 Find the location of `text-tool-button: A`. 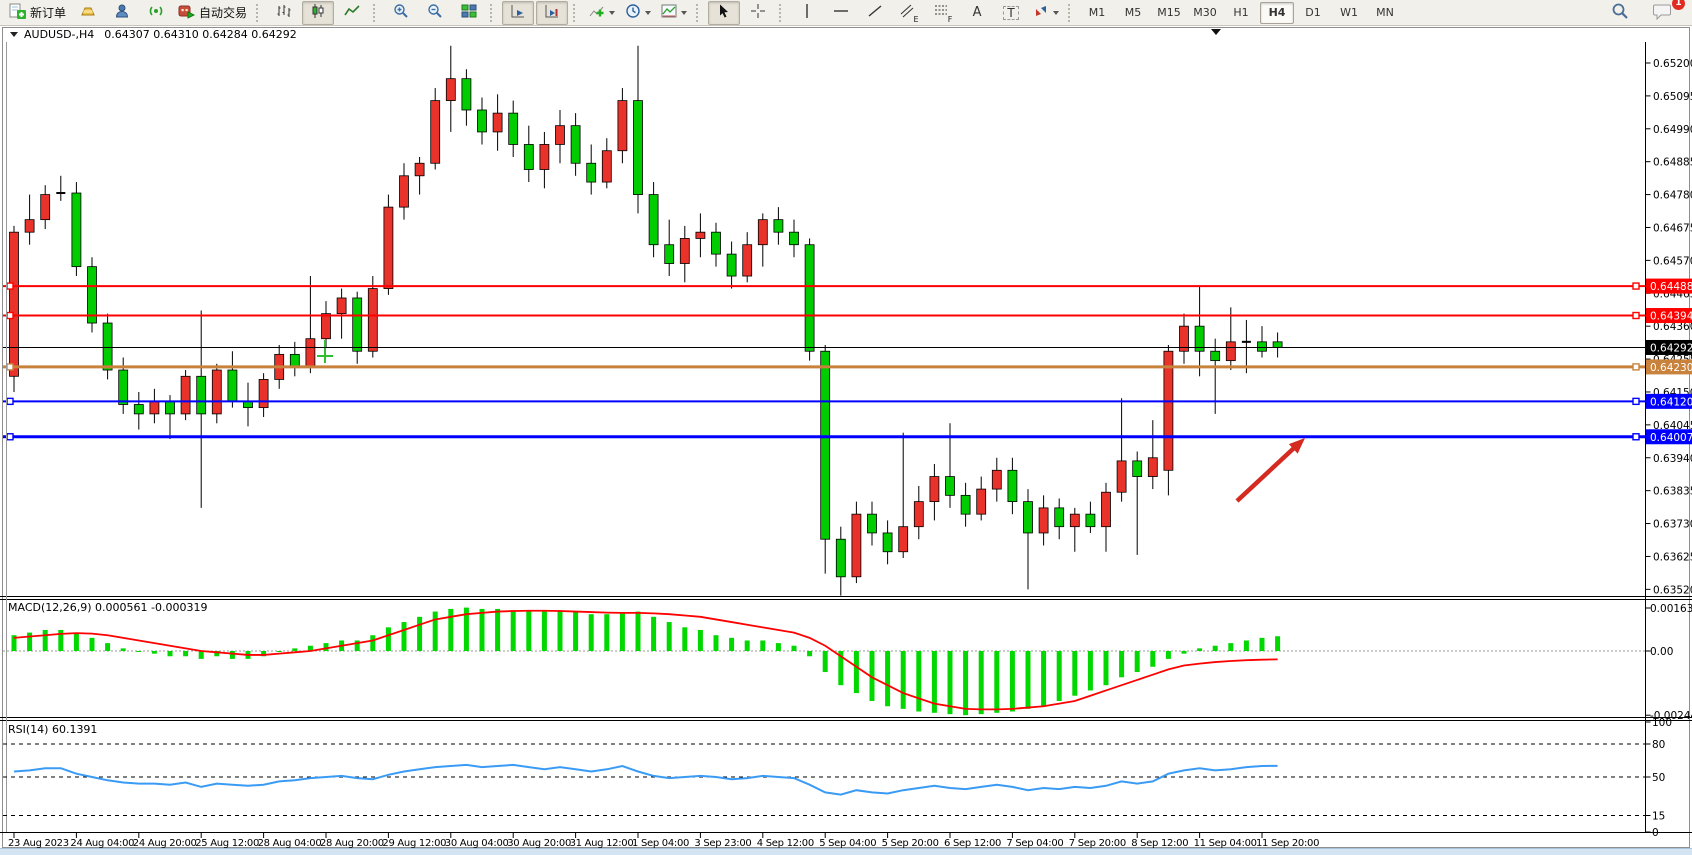

text-tool-button: A is located at coordinates (977, 13).